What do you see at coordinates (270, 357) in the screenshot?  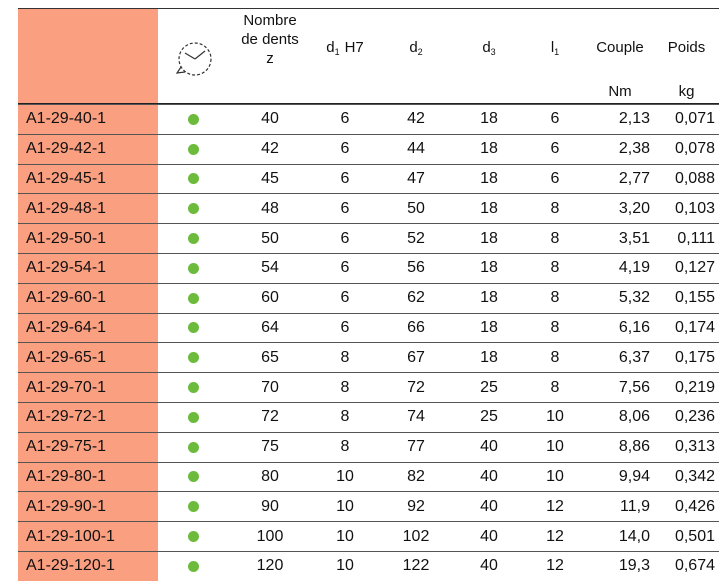 I see `cell: 65` at bounding box center [270, 357].